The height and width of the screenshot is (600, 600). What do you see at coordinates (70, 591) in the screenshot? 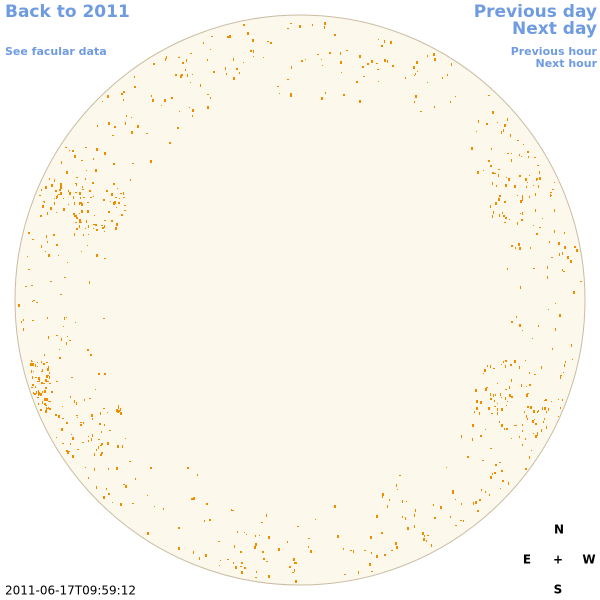
I see `timestamp: 2011-06-17T09:59:12` at bounding box center [70, 591].